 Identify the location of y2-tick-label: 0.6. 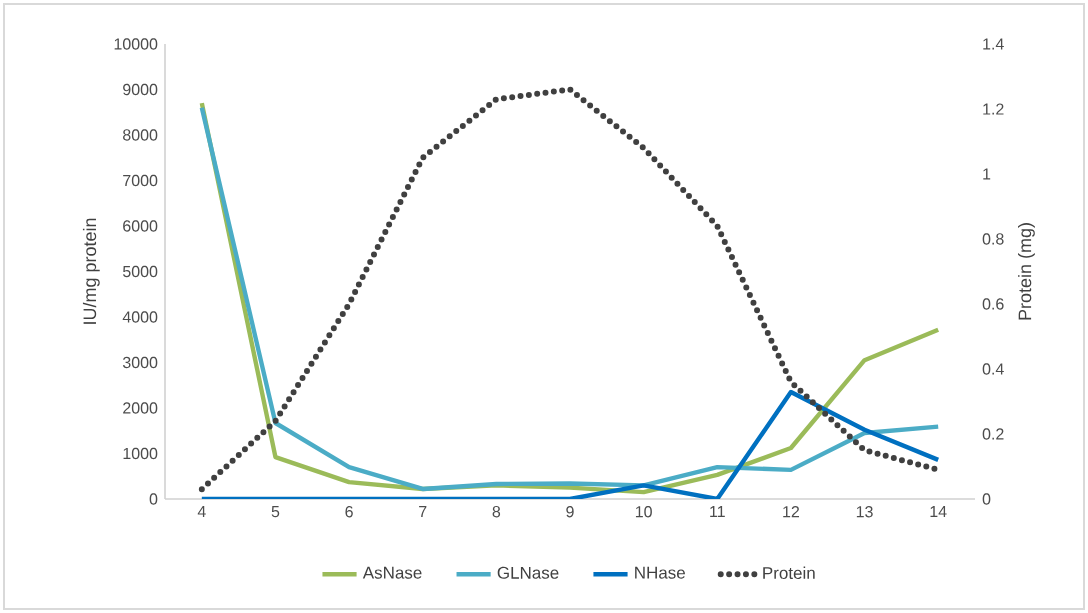
(993, 304).